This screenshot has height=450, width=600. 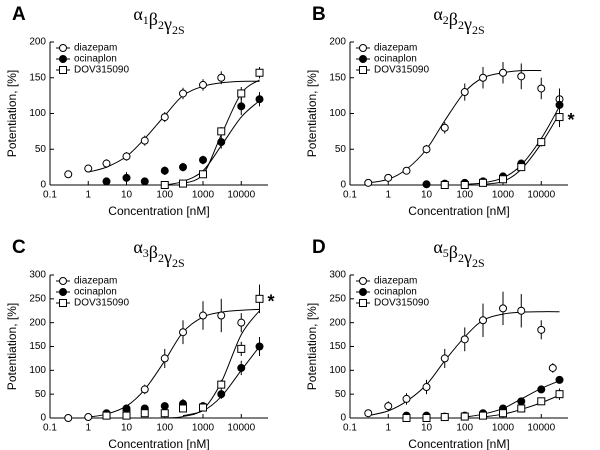 What do you see at coordinates (446, 253) in the screenshot?
I see `title-subscript: 5` at bounding box center [446, 253].